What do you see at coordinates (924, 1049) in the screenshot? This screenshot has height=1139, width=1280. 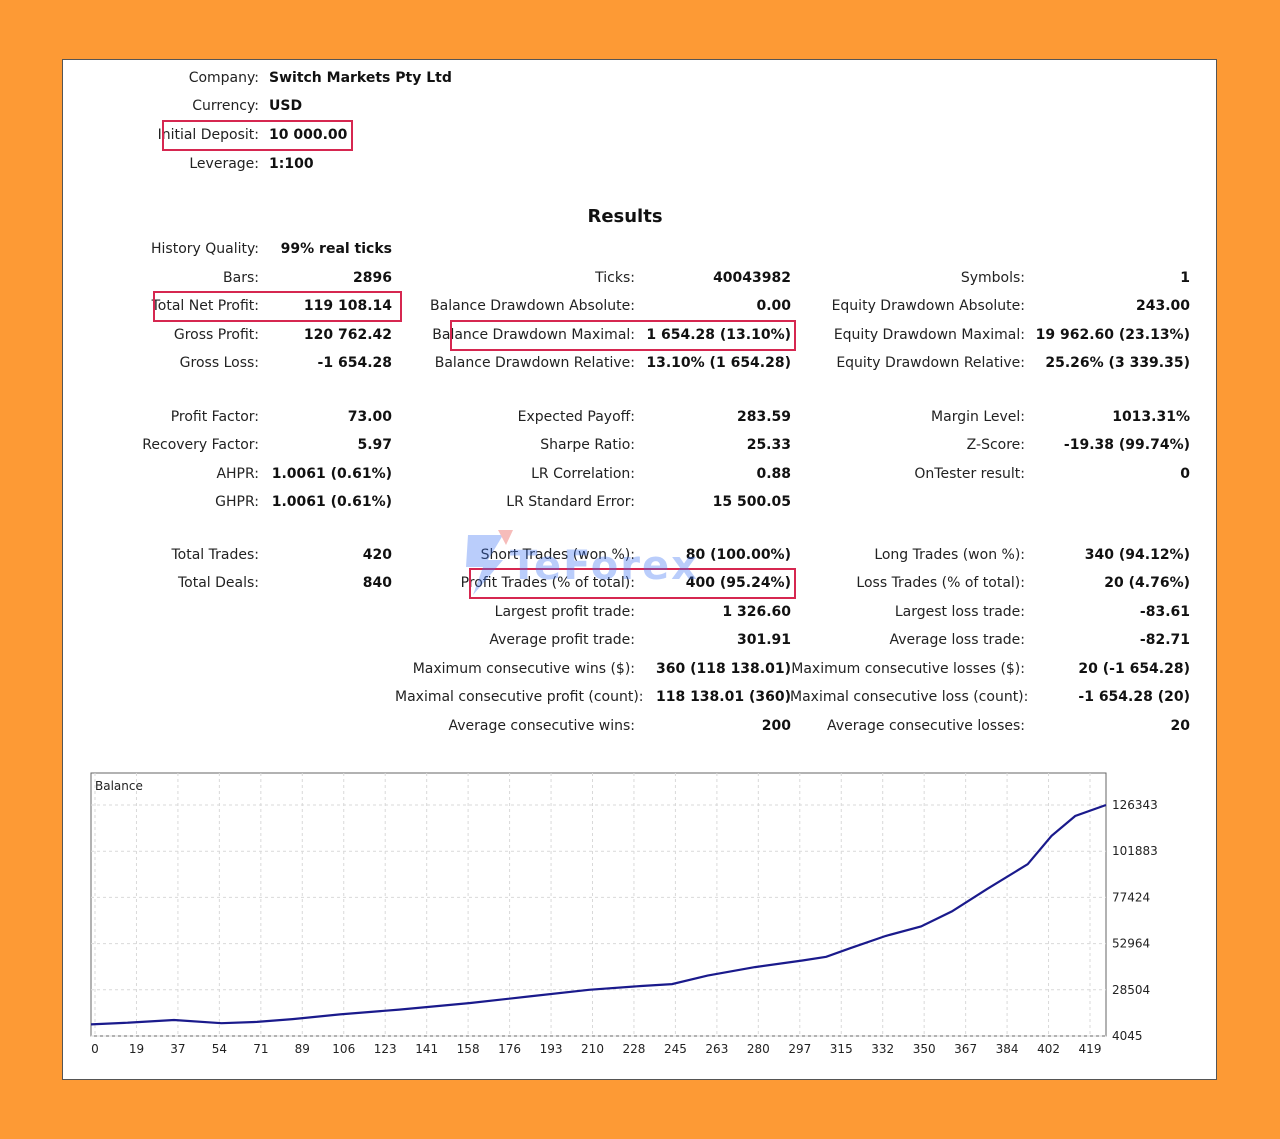 I see `x-tick-label: 350` at bounding box center [924, 1049].